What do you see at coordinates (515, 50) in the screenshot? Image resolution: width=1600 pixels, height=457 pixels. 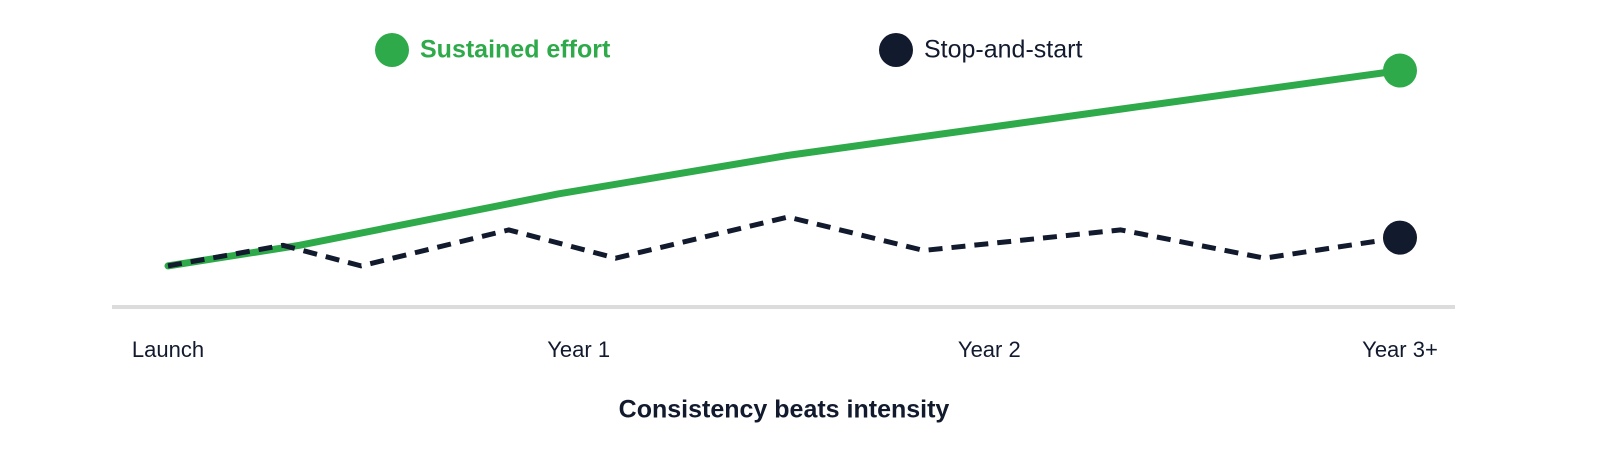 I see `legend-label: Sustained effort` at bounding box center [515, 50].